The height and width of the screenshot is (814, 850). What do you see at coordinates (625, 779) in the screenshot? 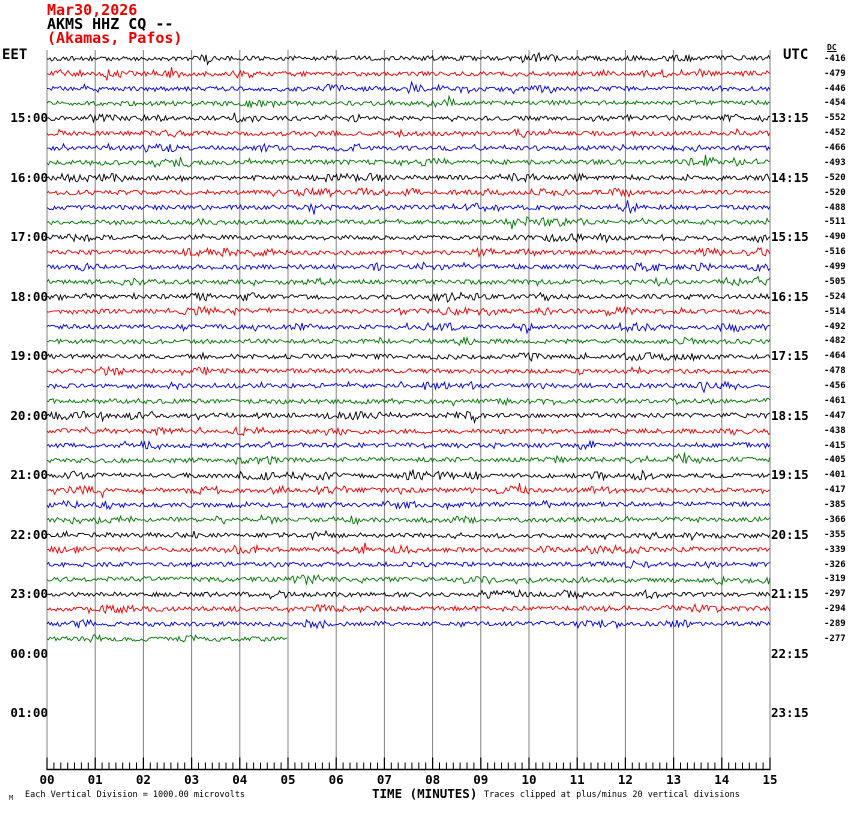
I see `x-axis-tick-label: 12` at bounding box center [625, 779].